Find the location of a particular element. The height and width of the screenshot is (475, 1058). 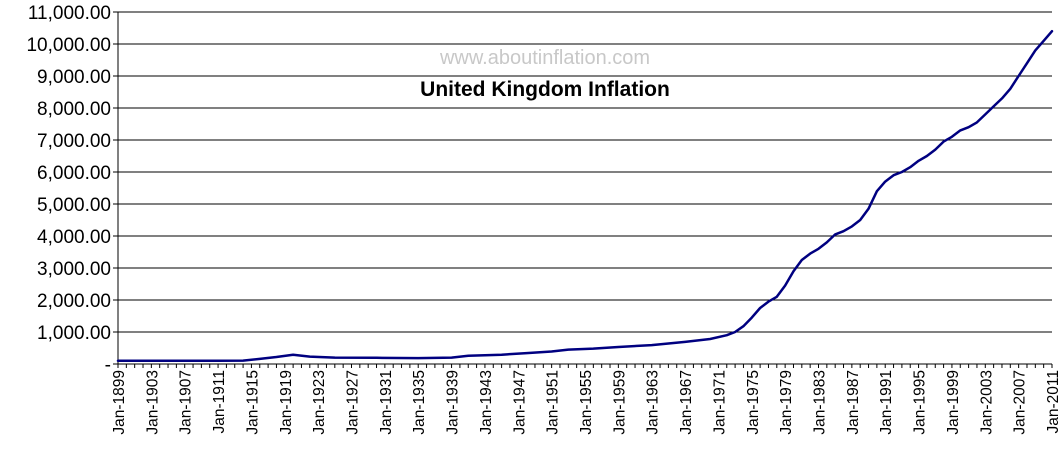

x-tick-label: Jan-1899 is located at coordinates (119, 402).